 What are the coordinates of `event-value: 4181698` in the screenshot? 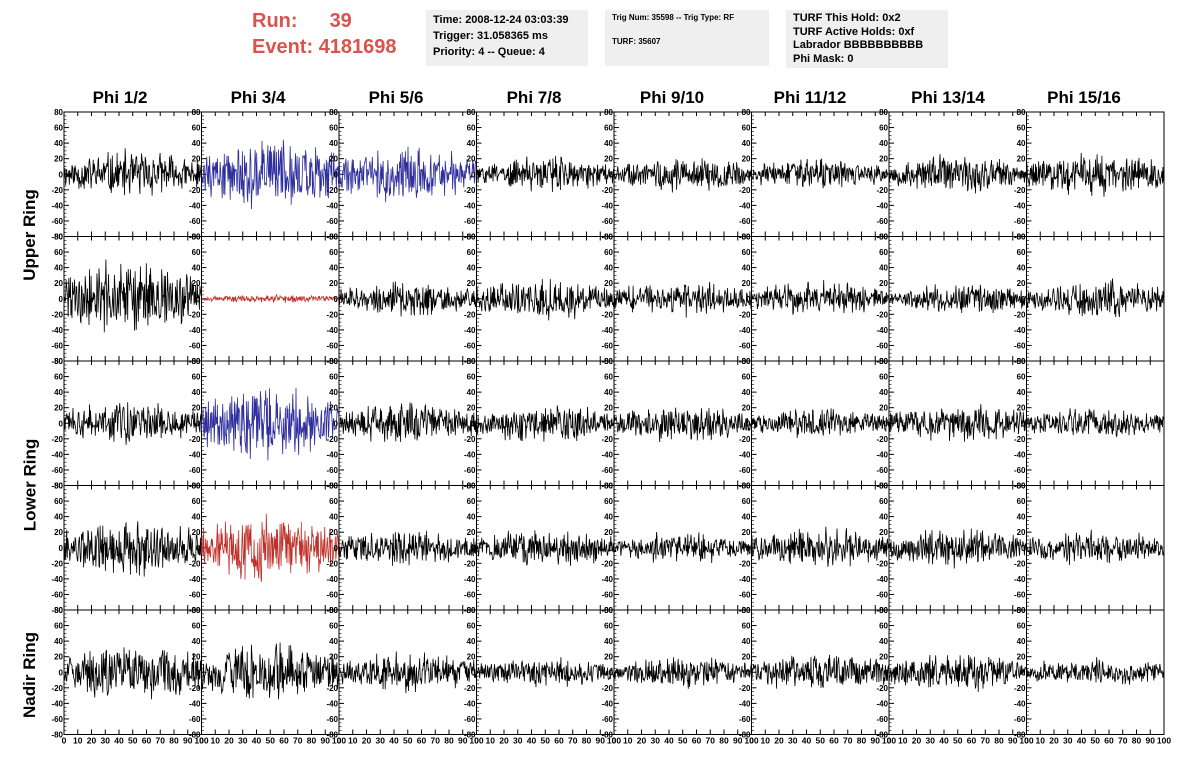 It's located at (357, 47).